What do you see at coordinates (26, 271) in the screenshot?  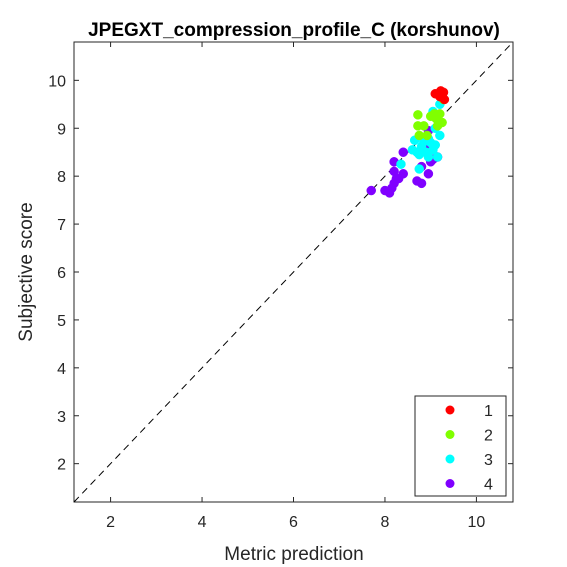 I see `y-axis-label: Subjective score` at bounding box center [26, 271].